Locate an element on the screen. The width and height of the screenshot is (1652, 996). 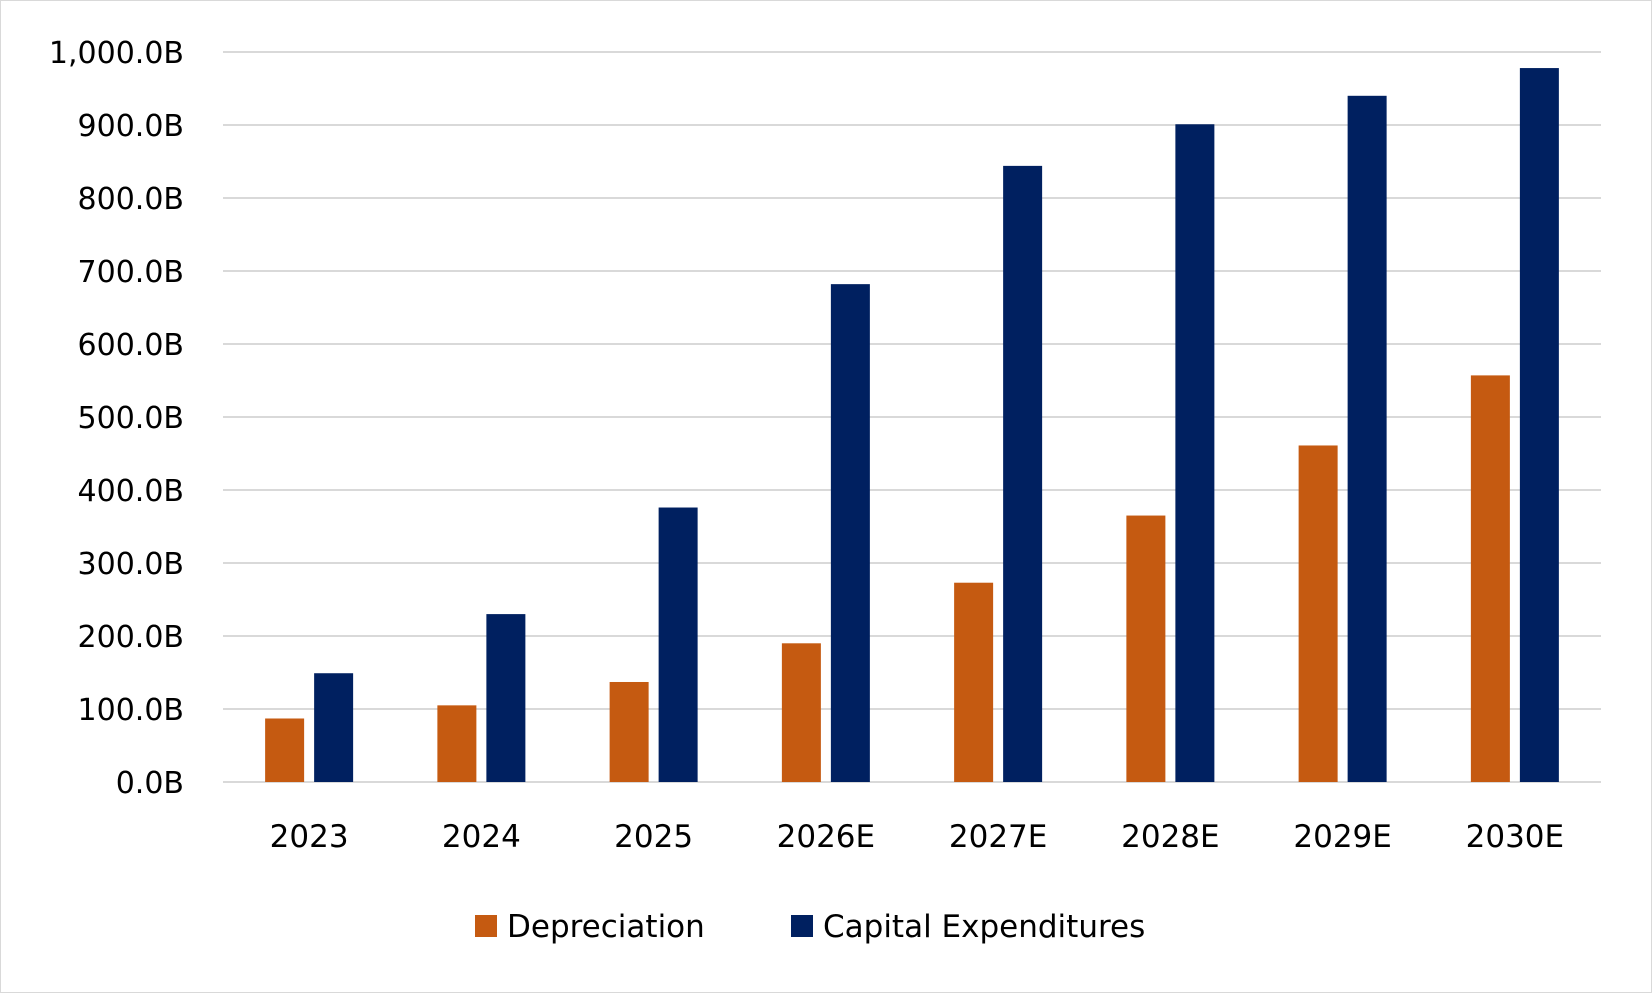
bar-capital-expenditures-2027e is located at coordinates (1023, 473).